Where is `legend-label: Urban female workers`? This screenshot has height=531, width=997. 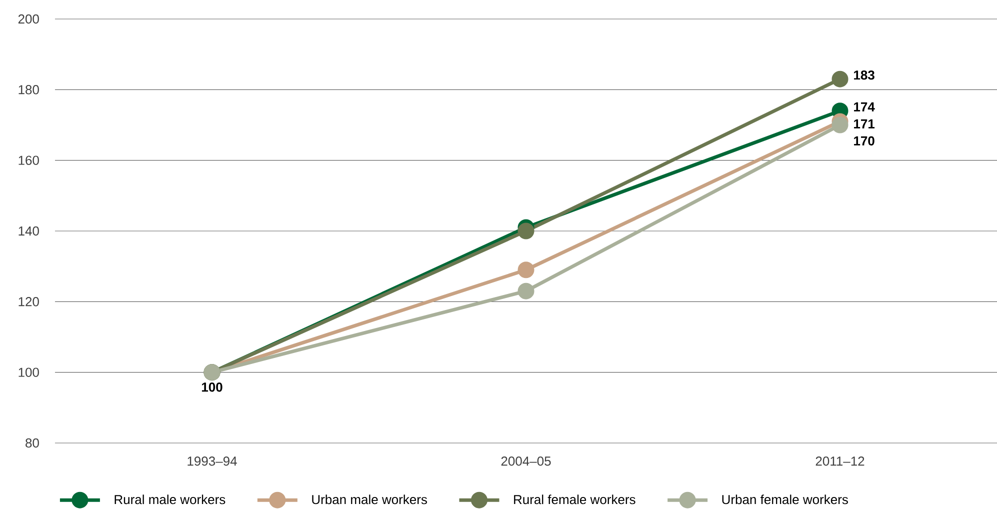
legend-label: Urban female workers is located at coordinates (785, 499).